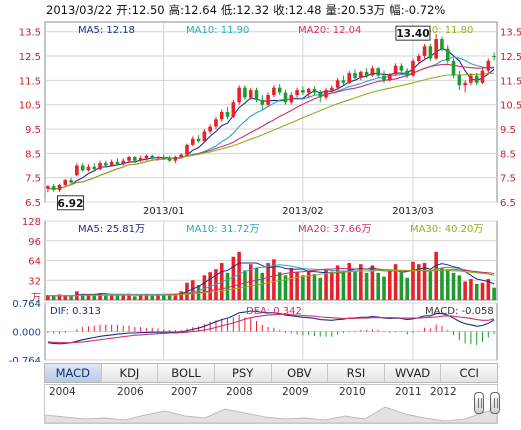 Image resolution: width=521 pixels, height=430 pixels. What do you see at coordinates (73, 373) in the screenshot?
I see `tab-macd: MACD` at bounding box center [73, 373].